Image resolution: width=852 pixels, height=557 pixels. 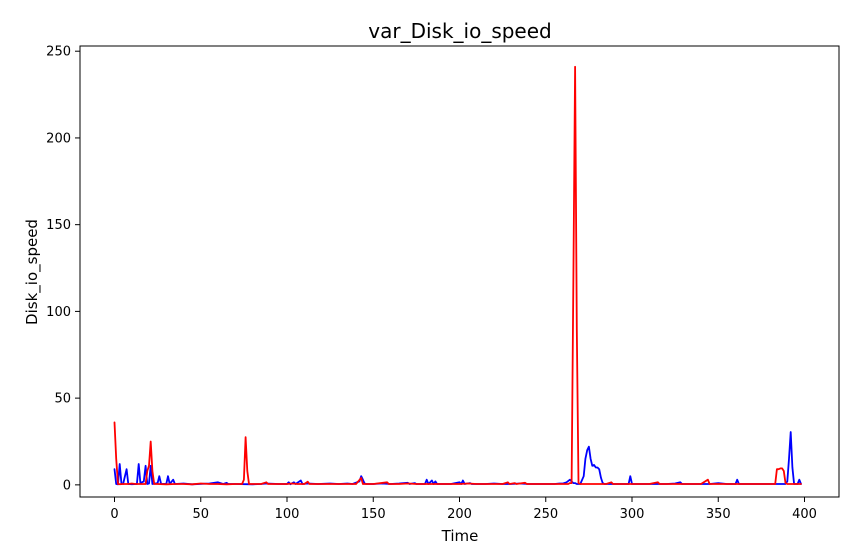 I want to click on x-axis-ticks: 0 50 100 150 200 250 300 350 400, so click(x=463, y=509).